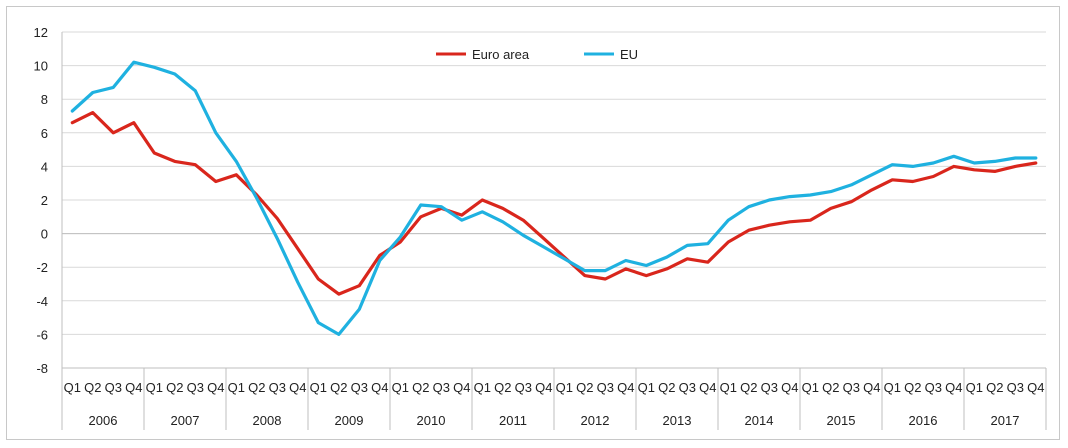 The height and width of the screenshot is (448, 1068). Describe the element at coordinates (841, 420) in the screenshot. I see `x-tick-label-year: 2015` at that location.